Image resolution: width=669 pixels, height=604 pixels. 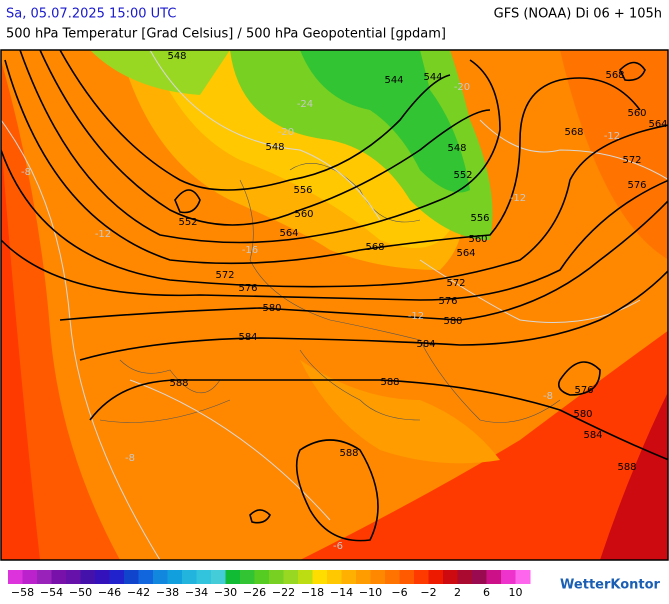 What do you see at coordinates (109, 592) in the screenshot?
I see `legend-label: −46` at bounding box center [109, 592].